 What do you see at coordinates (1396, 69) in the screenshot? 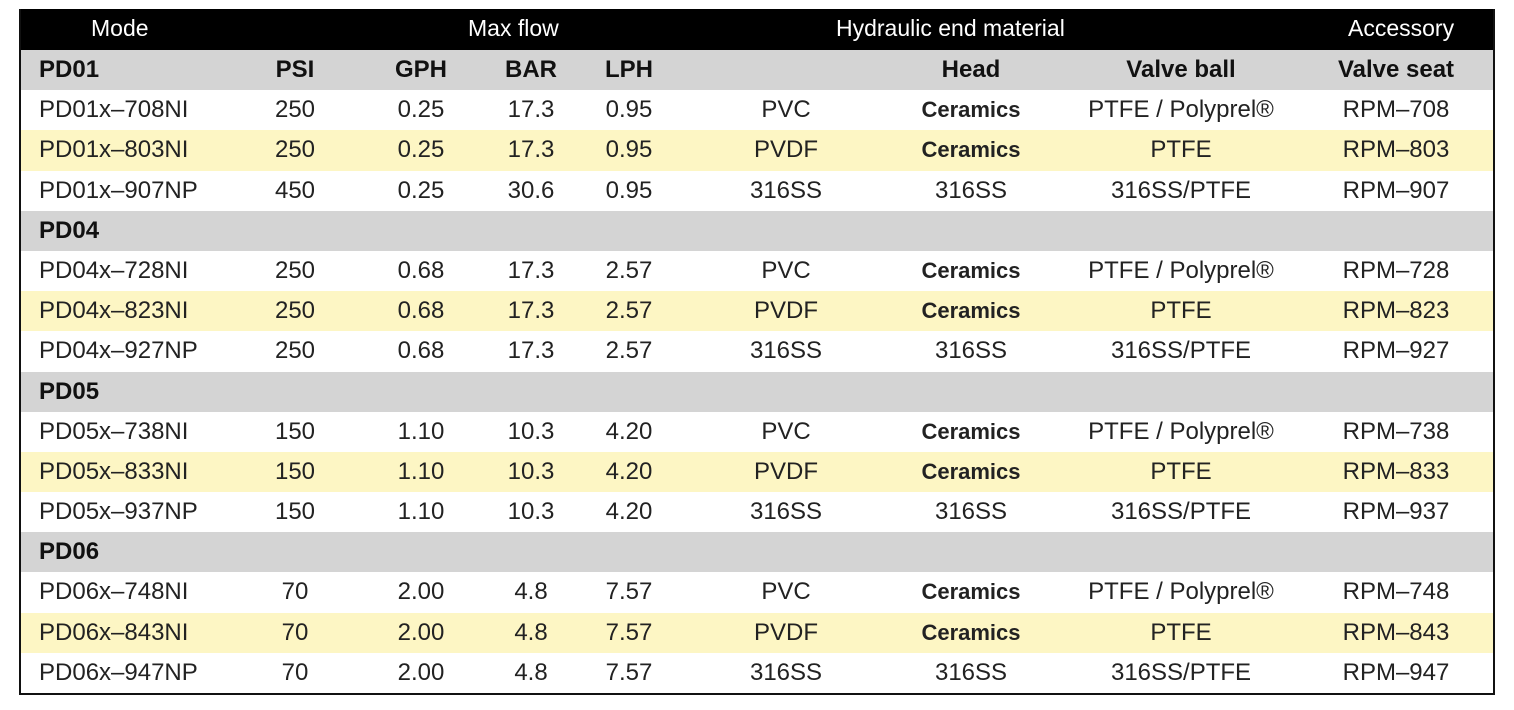
I see `column-header-valve-seat: Valve seat` at bounding box center [1396, 69].